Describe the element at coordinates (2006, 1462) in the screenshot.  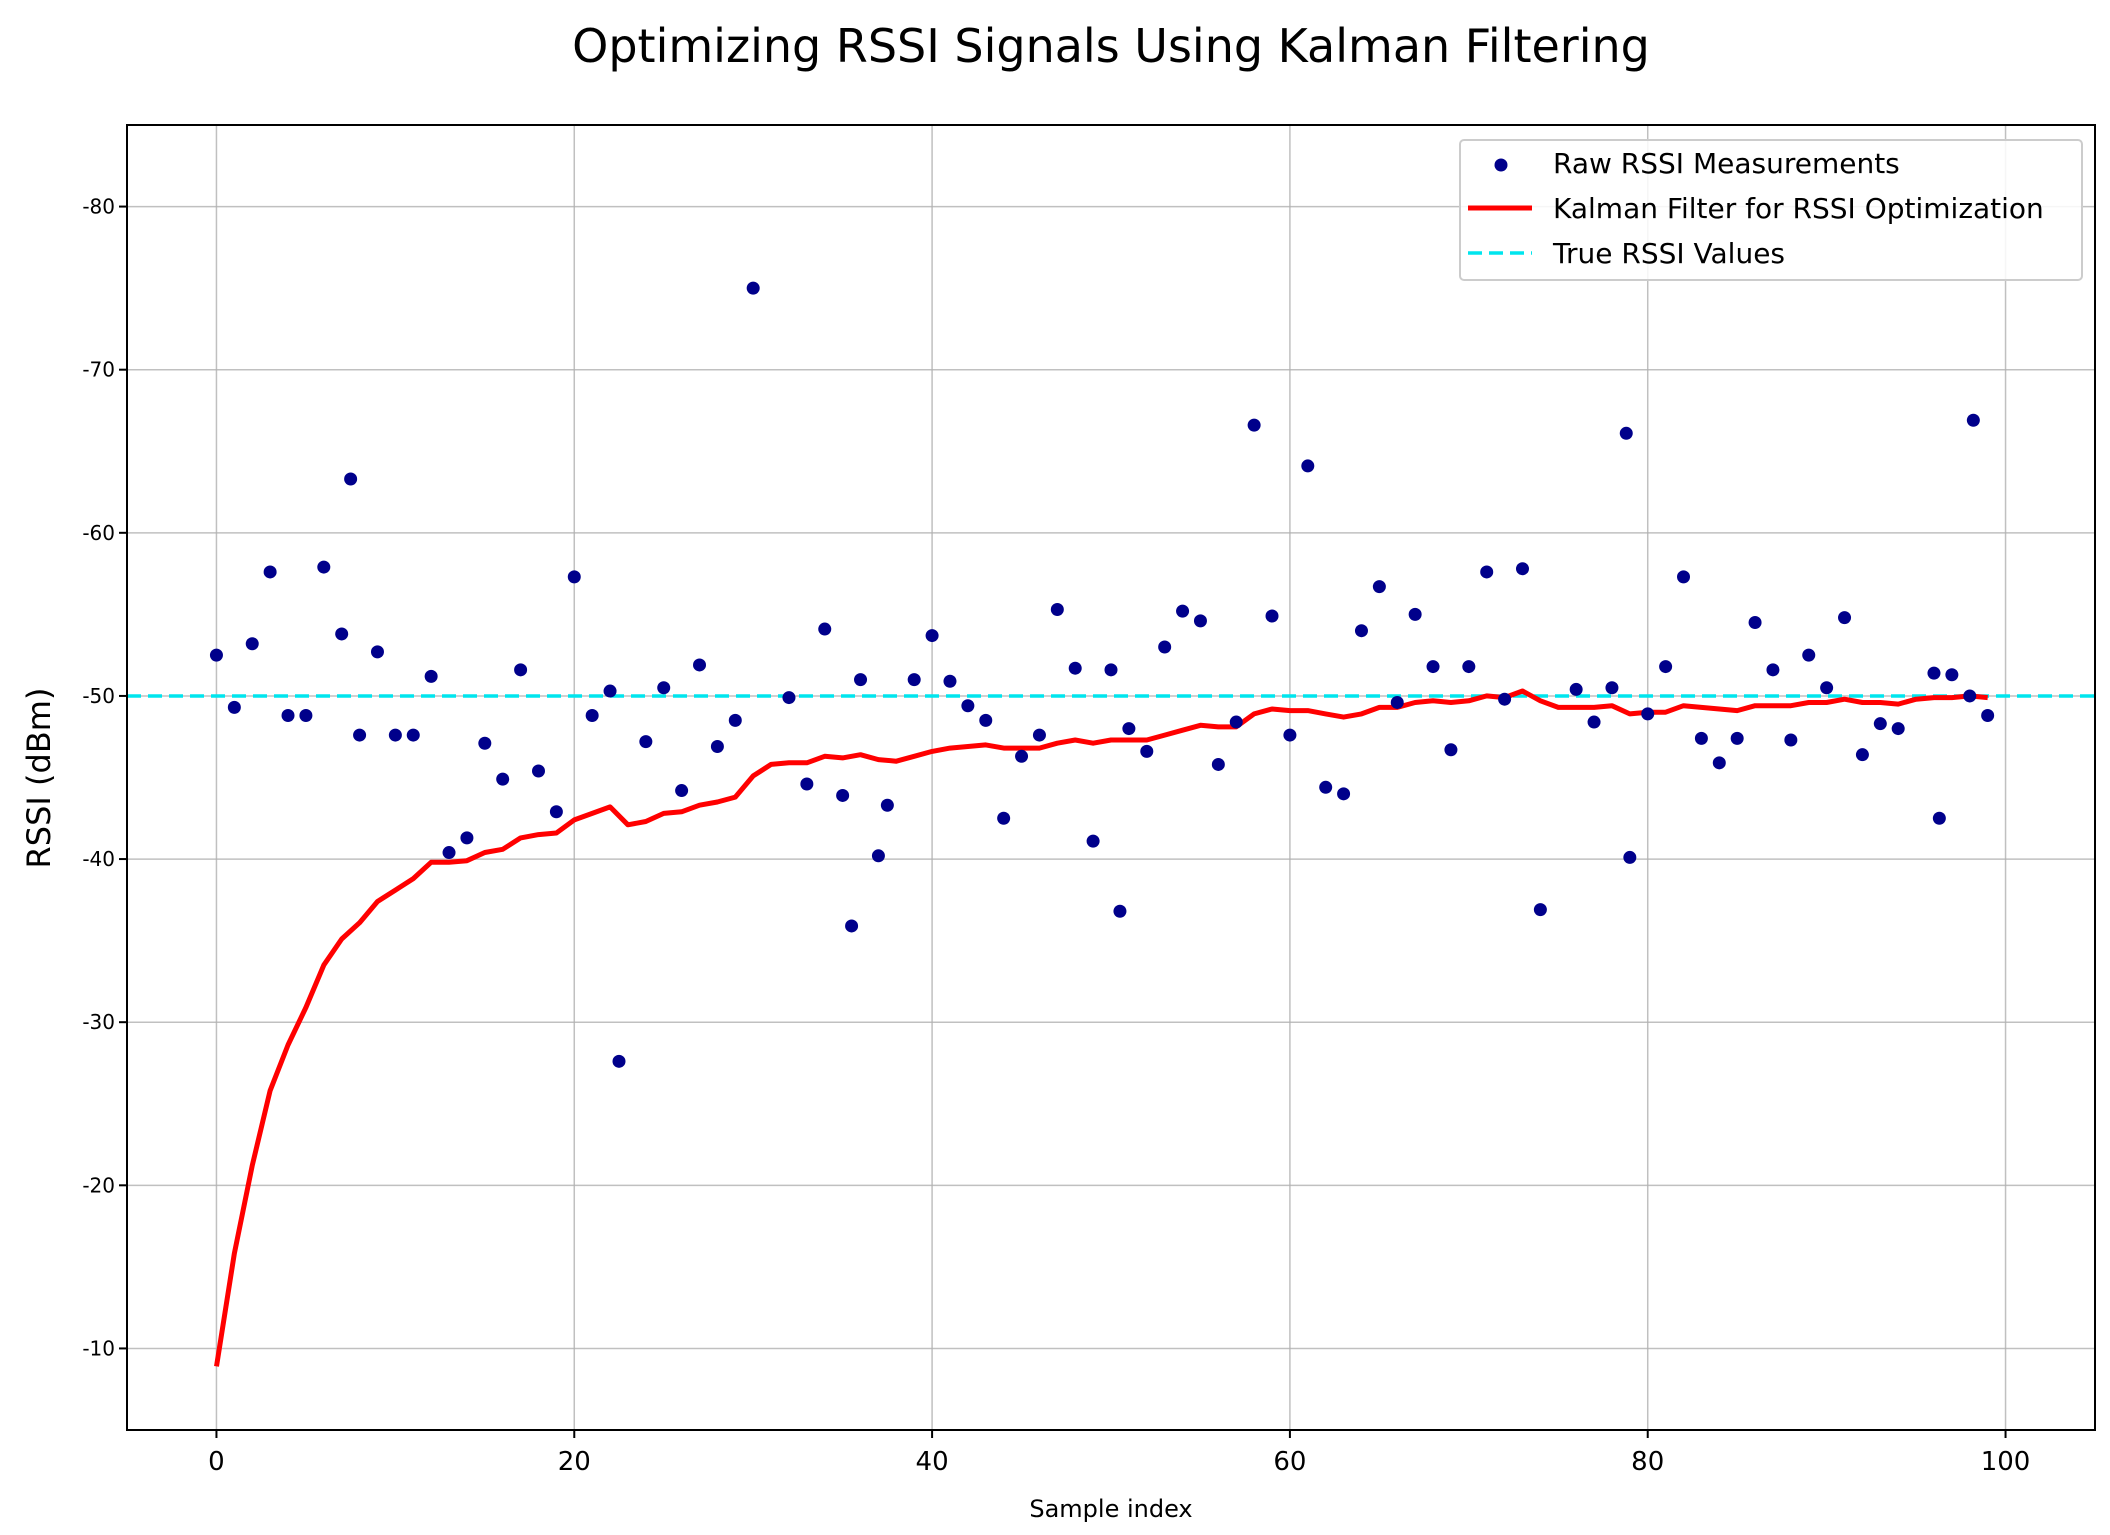
I see `x-tick-label: 100` at that location.